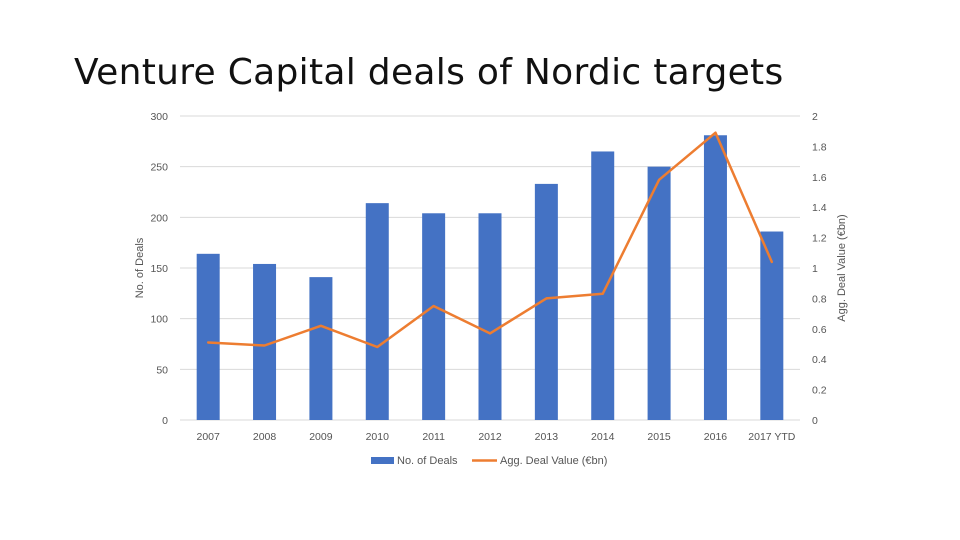 The height and width of the screenshot is (540, 960). What do you see at coordinates (815, 269) in the screenshot?
I see `y-tick-label-right: 1` at bounding box center [815, 269].